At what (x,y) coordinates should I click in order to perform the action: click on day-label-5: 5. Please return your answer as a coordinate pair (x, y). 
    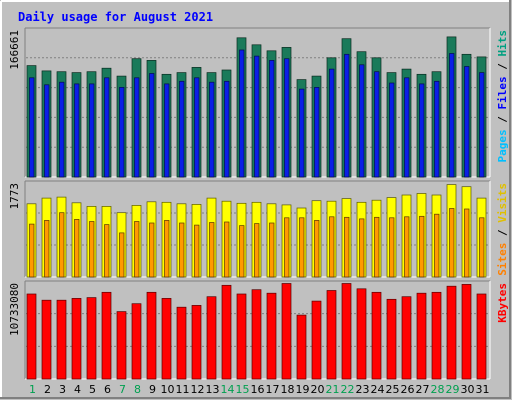
    Looking at the image, I should click on (92, 389).